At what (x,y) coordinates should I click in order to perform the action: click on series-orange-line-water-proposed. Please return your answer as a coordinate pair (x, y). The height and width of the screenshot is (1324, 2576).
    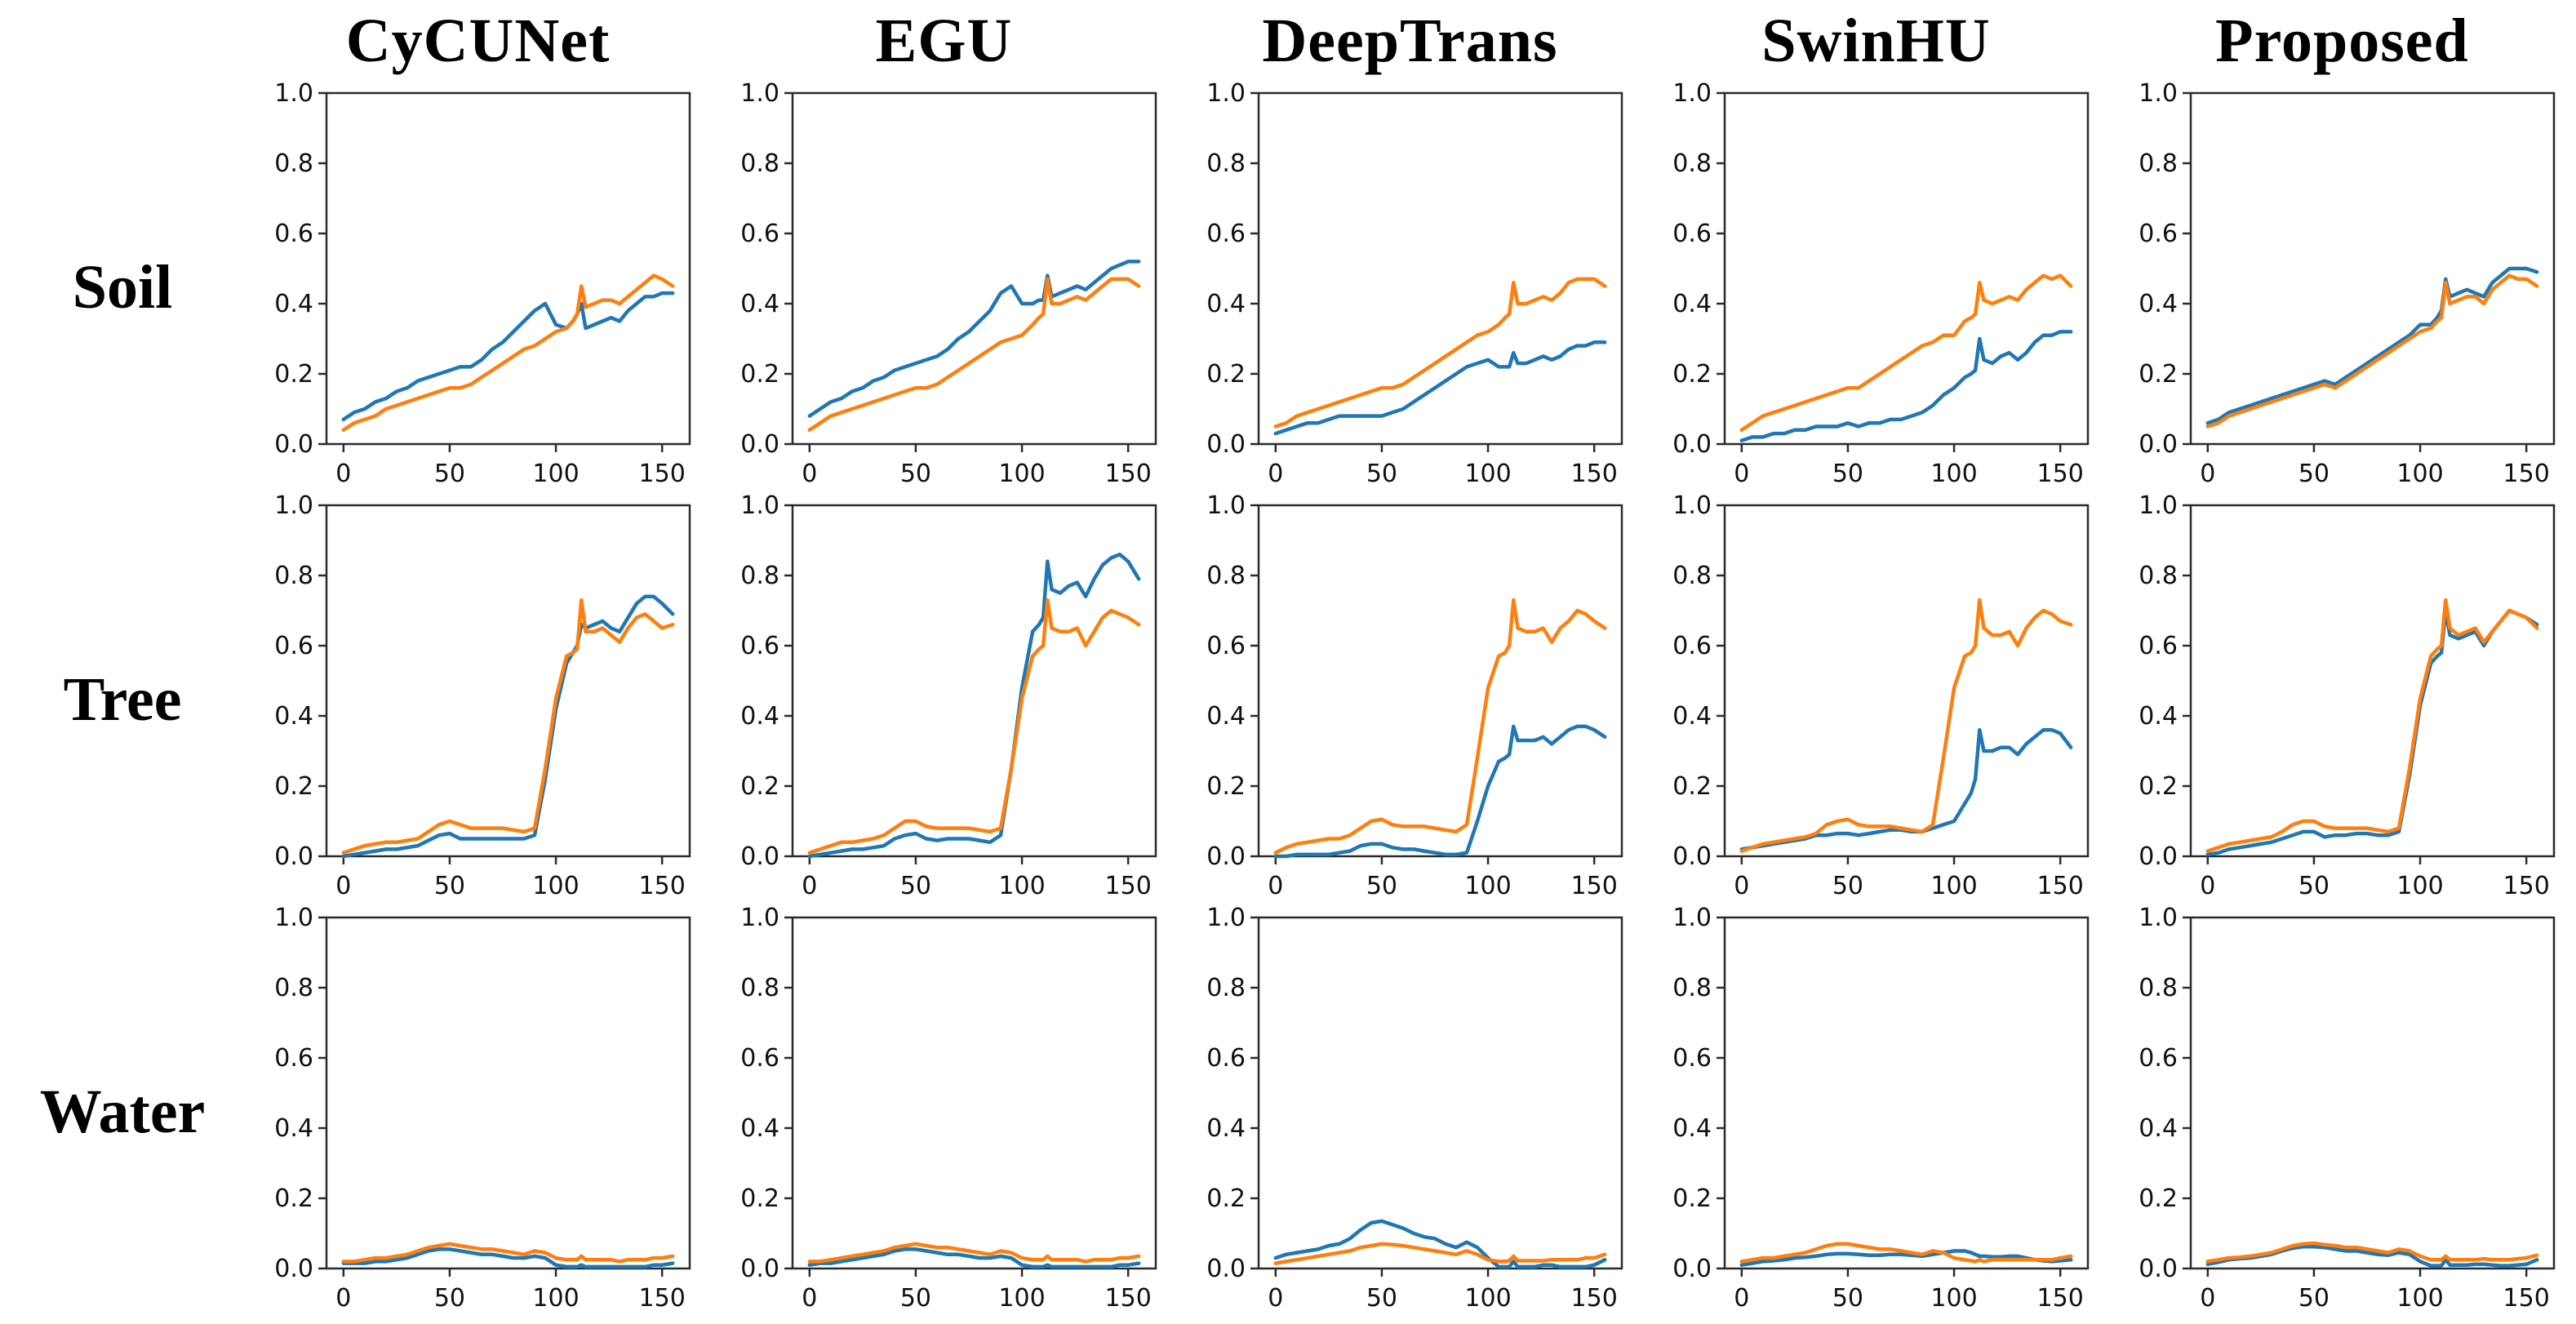
    Looking at the image, I should click on (2372, 1252).